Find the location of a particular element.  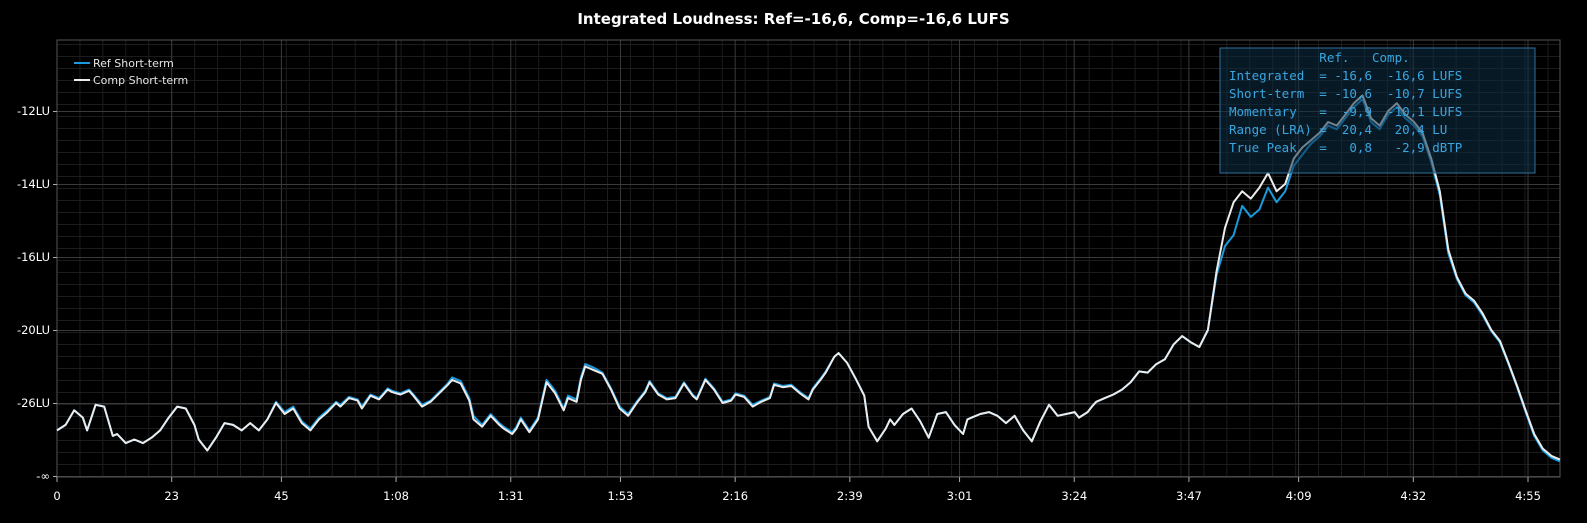

x-tick-label: 1:31 is located at coordinates (511, 496).